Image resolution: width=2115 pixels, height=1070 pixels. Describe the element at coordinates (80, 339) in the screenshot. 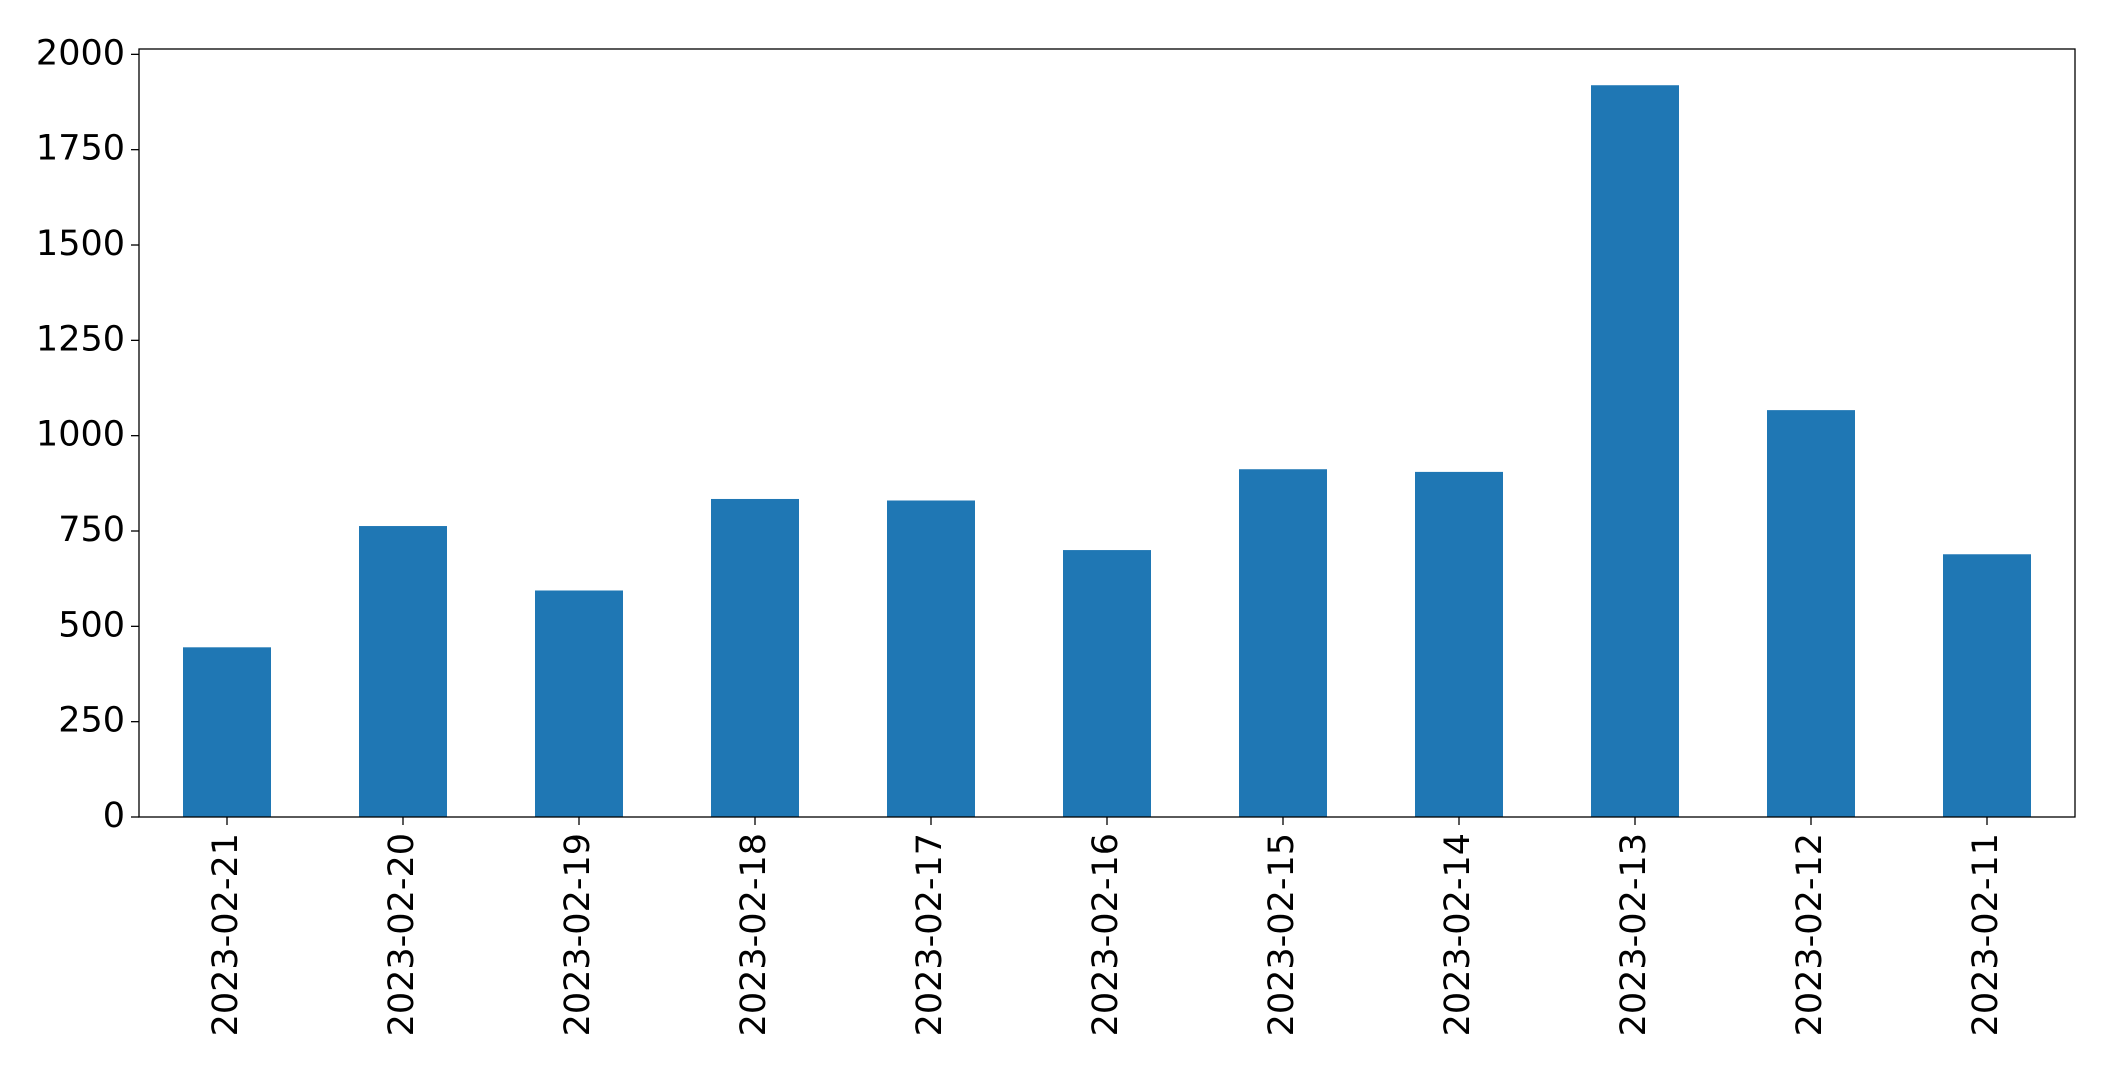

I see `y-tick-label: 1250` at that location.